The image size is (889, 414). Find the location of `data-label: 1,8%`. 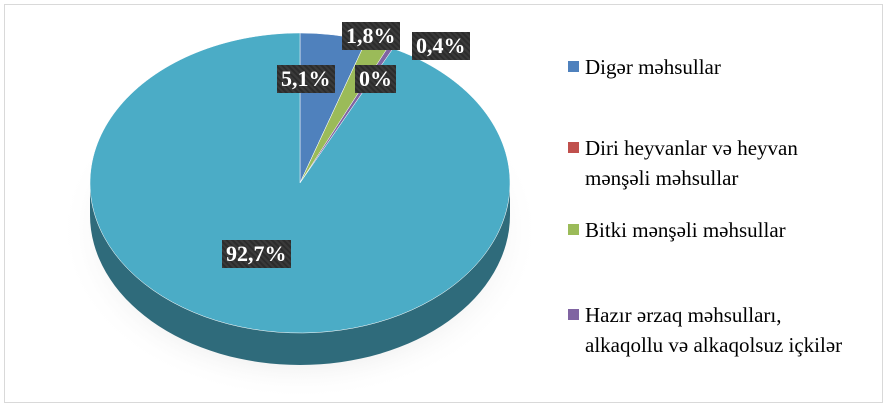

data-label: 1,8% is located at coordinates (371, 36).